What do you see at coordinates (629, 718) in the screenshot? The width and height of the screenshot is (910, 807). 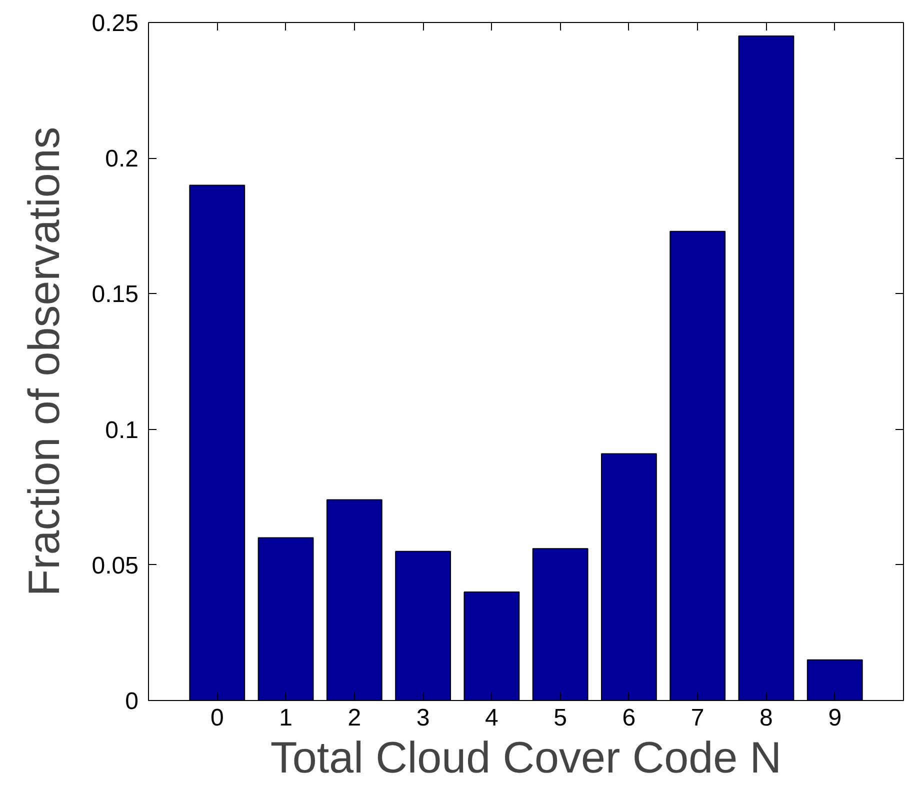 I see `x-tick-label: 6` at bounding box center [629, 718].